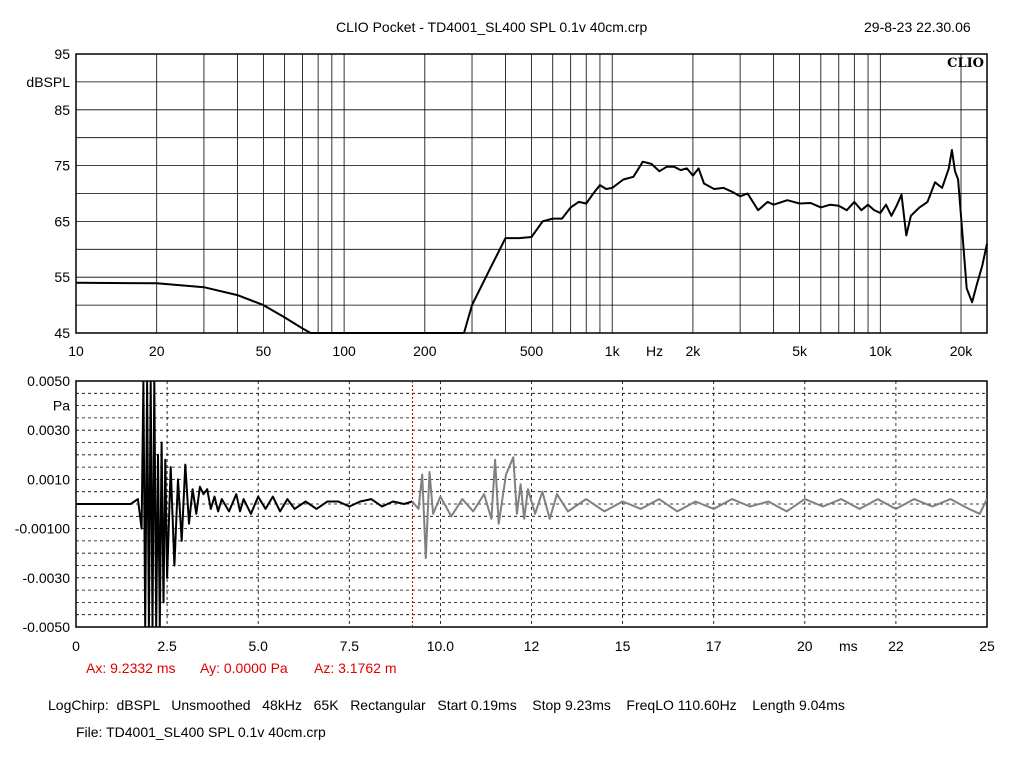  What do you see at coordinates (694, 351) in the screenshot?
I see `x-tick-label: 2k` at bounding box center [694, 351].